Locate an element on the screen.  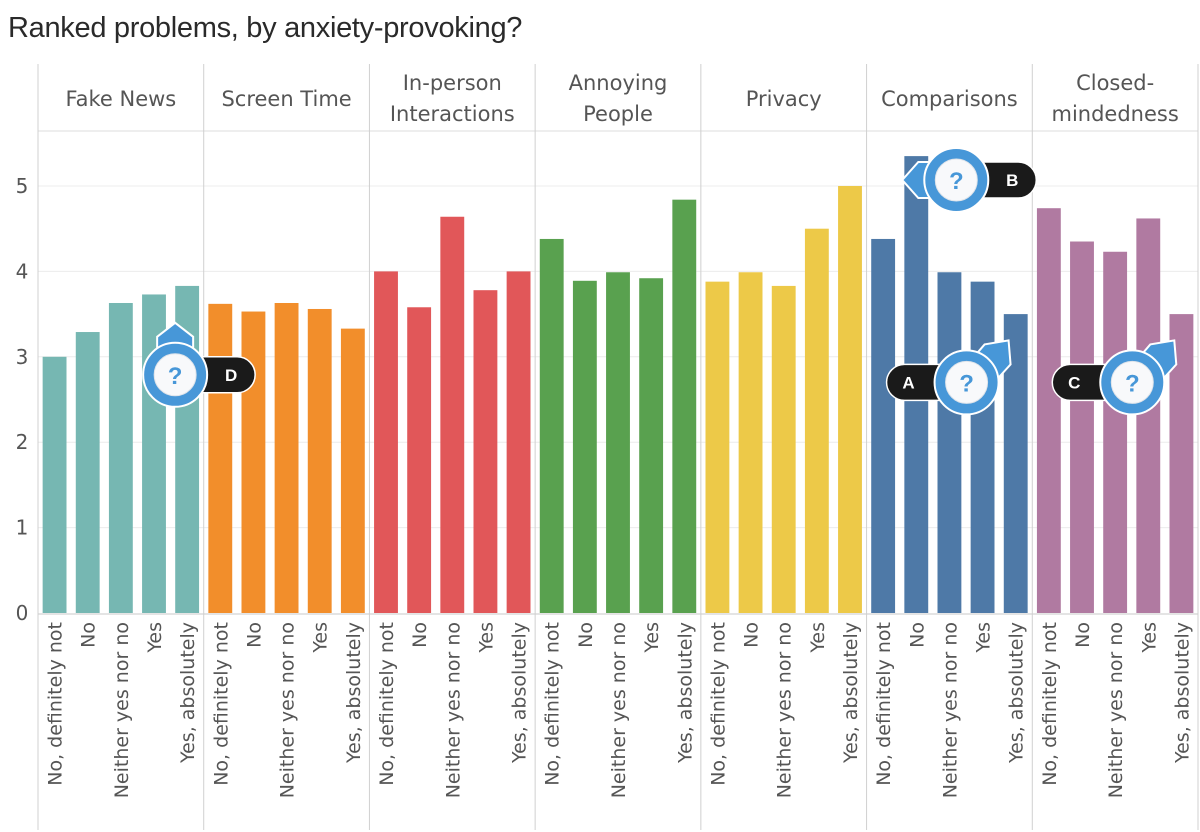
facet-header-label: Annoying is located at coordinates (618, 83).